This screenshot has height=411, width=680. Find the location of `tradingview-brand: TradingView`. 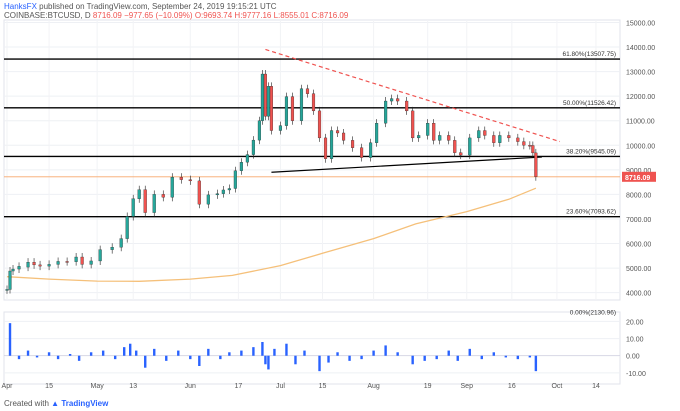

tradingview-brand: TradingView is located at coordinates (85, 403).